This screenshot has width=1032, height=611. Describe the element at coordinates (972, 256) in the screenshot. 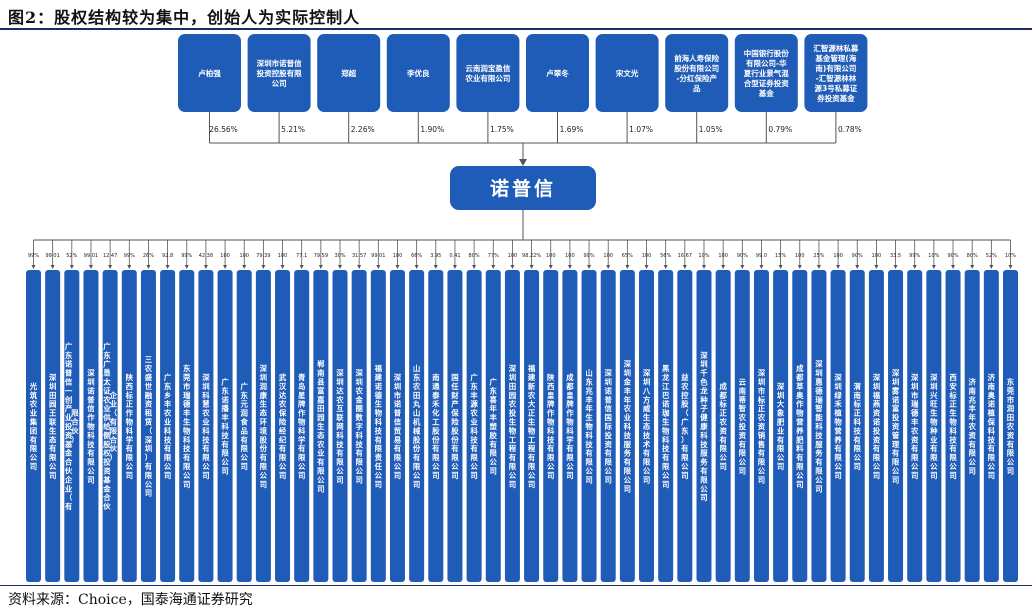

I see `subsidiary-pct: 80%` at that location.